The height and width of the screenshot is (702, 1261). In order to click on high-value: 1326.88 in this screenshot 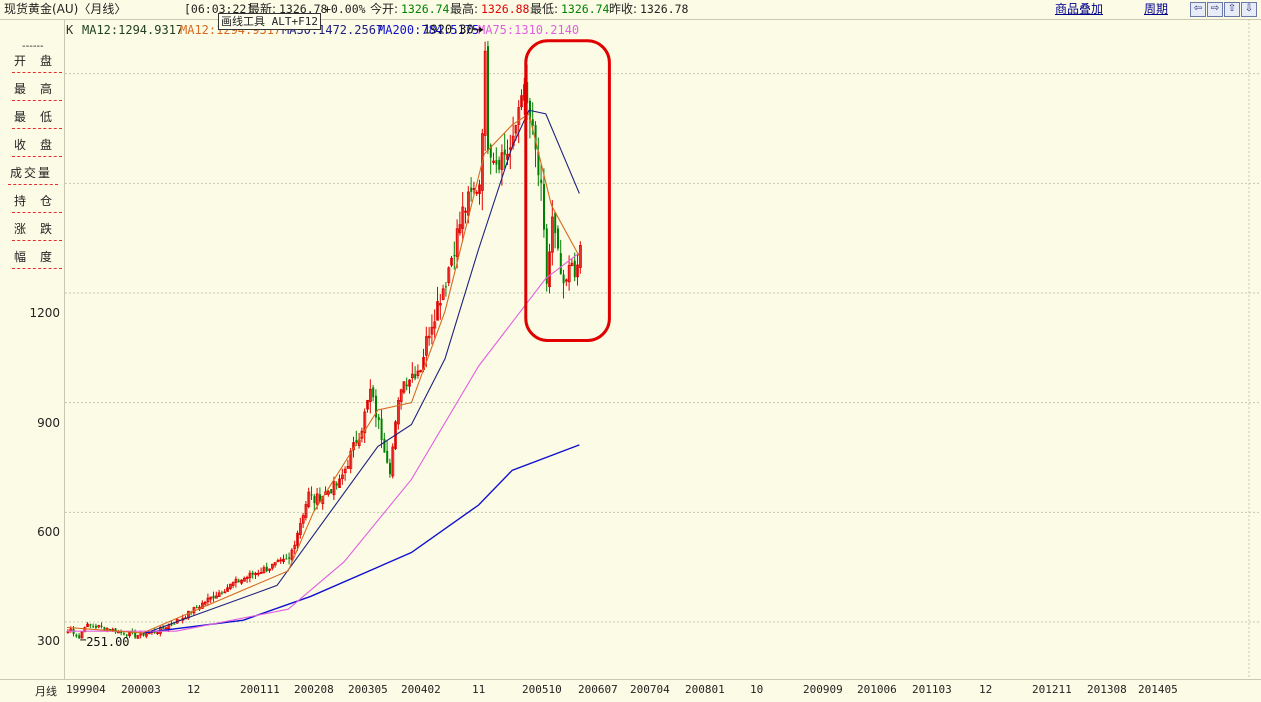, I will do `click(505, 9)`.